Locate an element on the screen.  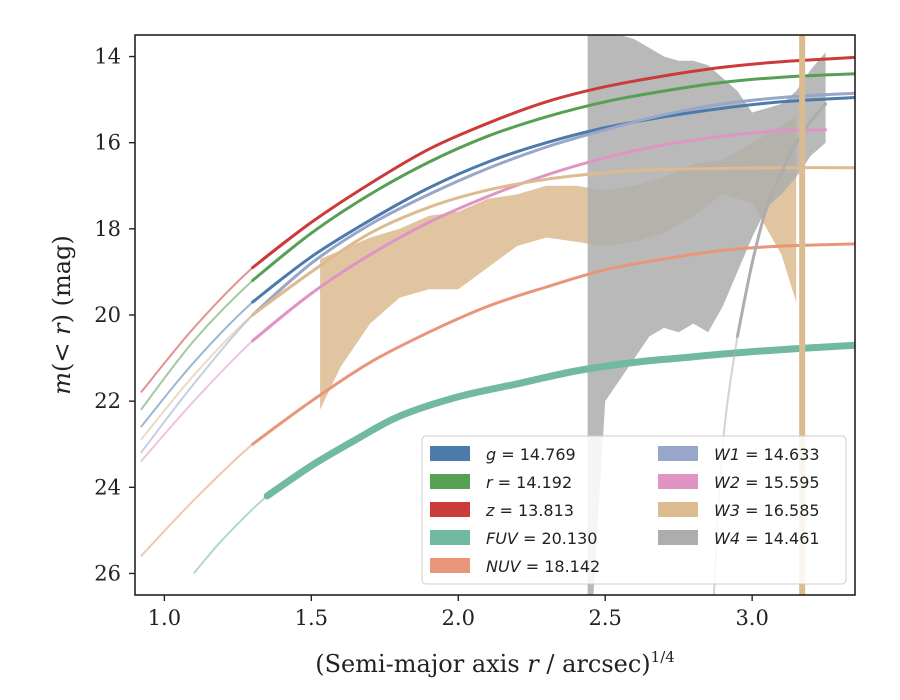
legend-label-r: r = 14.192 is located at coordinates (529, 482).